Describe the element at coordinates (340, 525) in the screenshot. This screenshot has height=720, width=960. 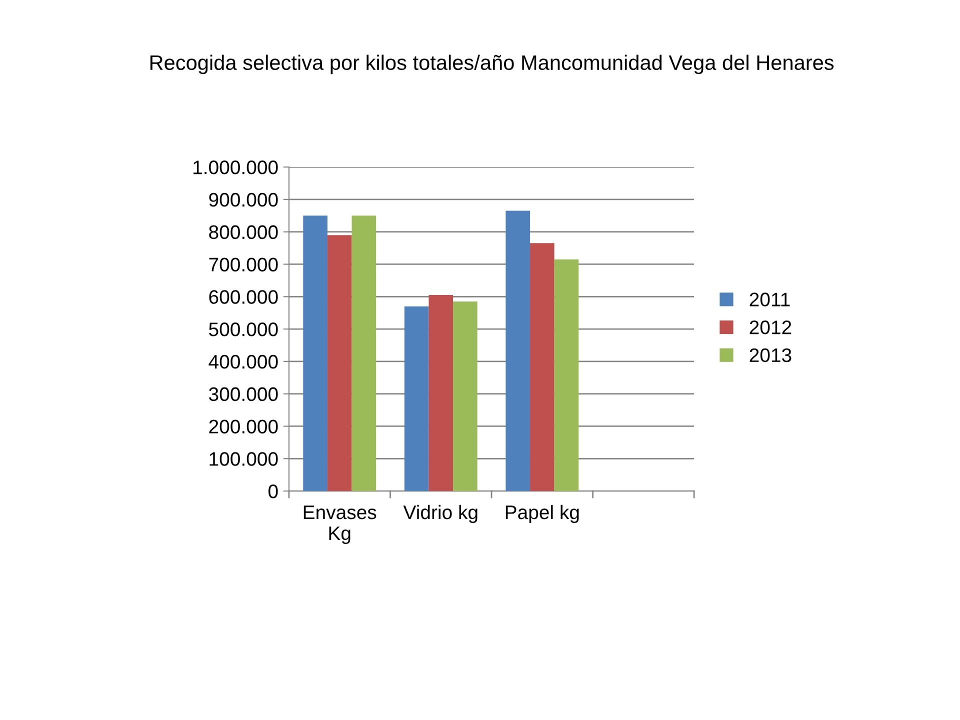
I see `x-tick-label: Envases Kg` at that location.